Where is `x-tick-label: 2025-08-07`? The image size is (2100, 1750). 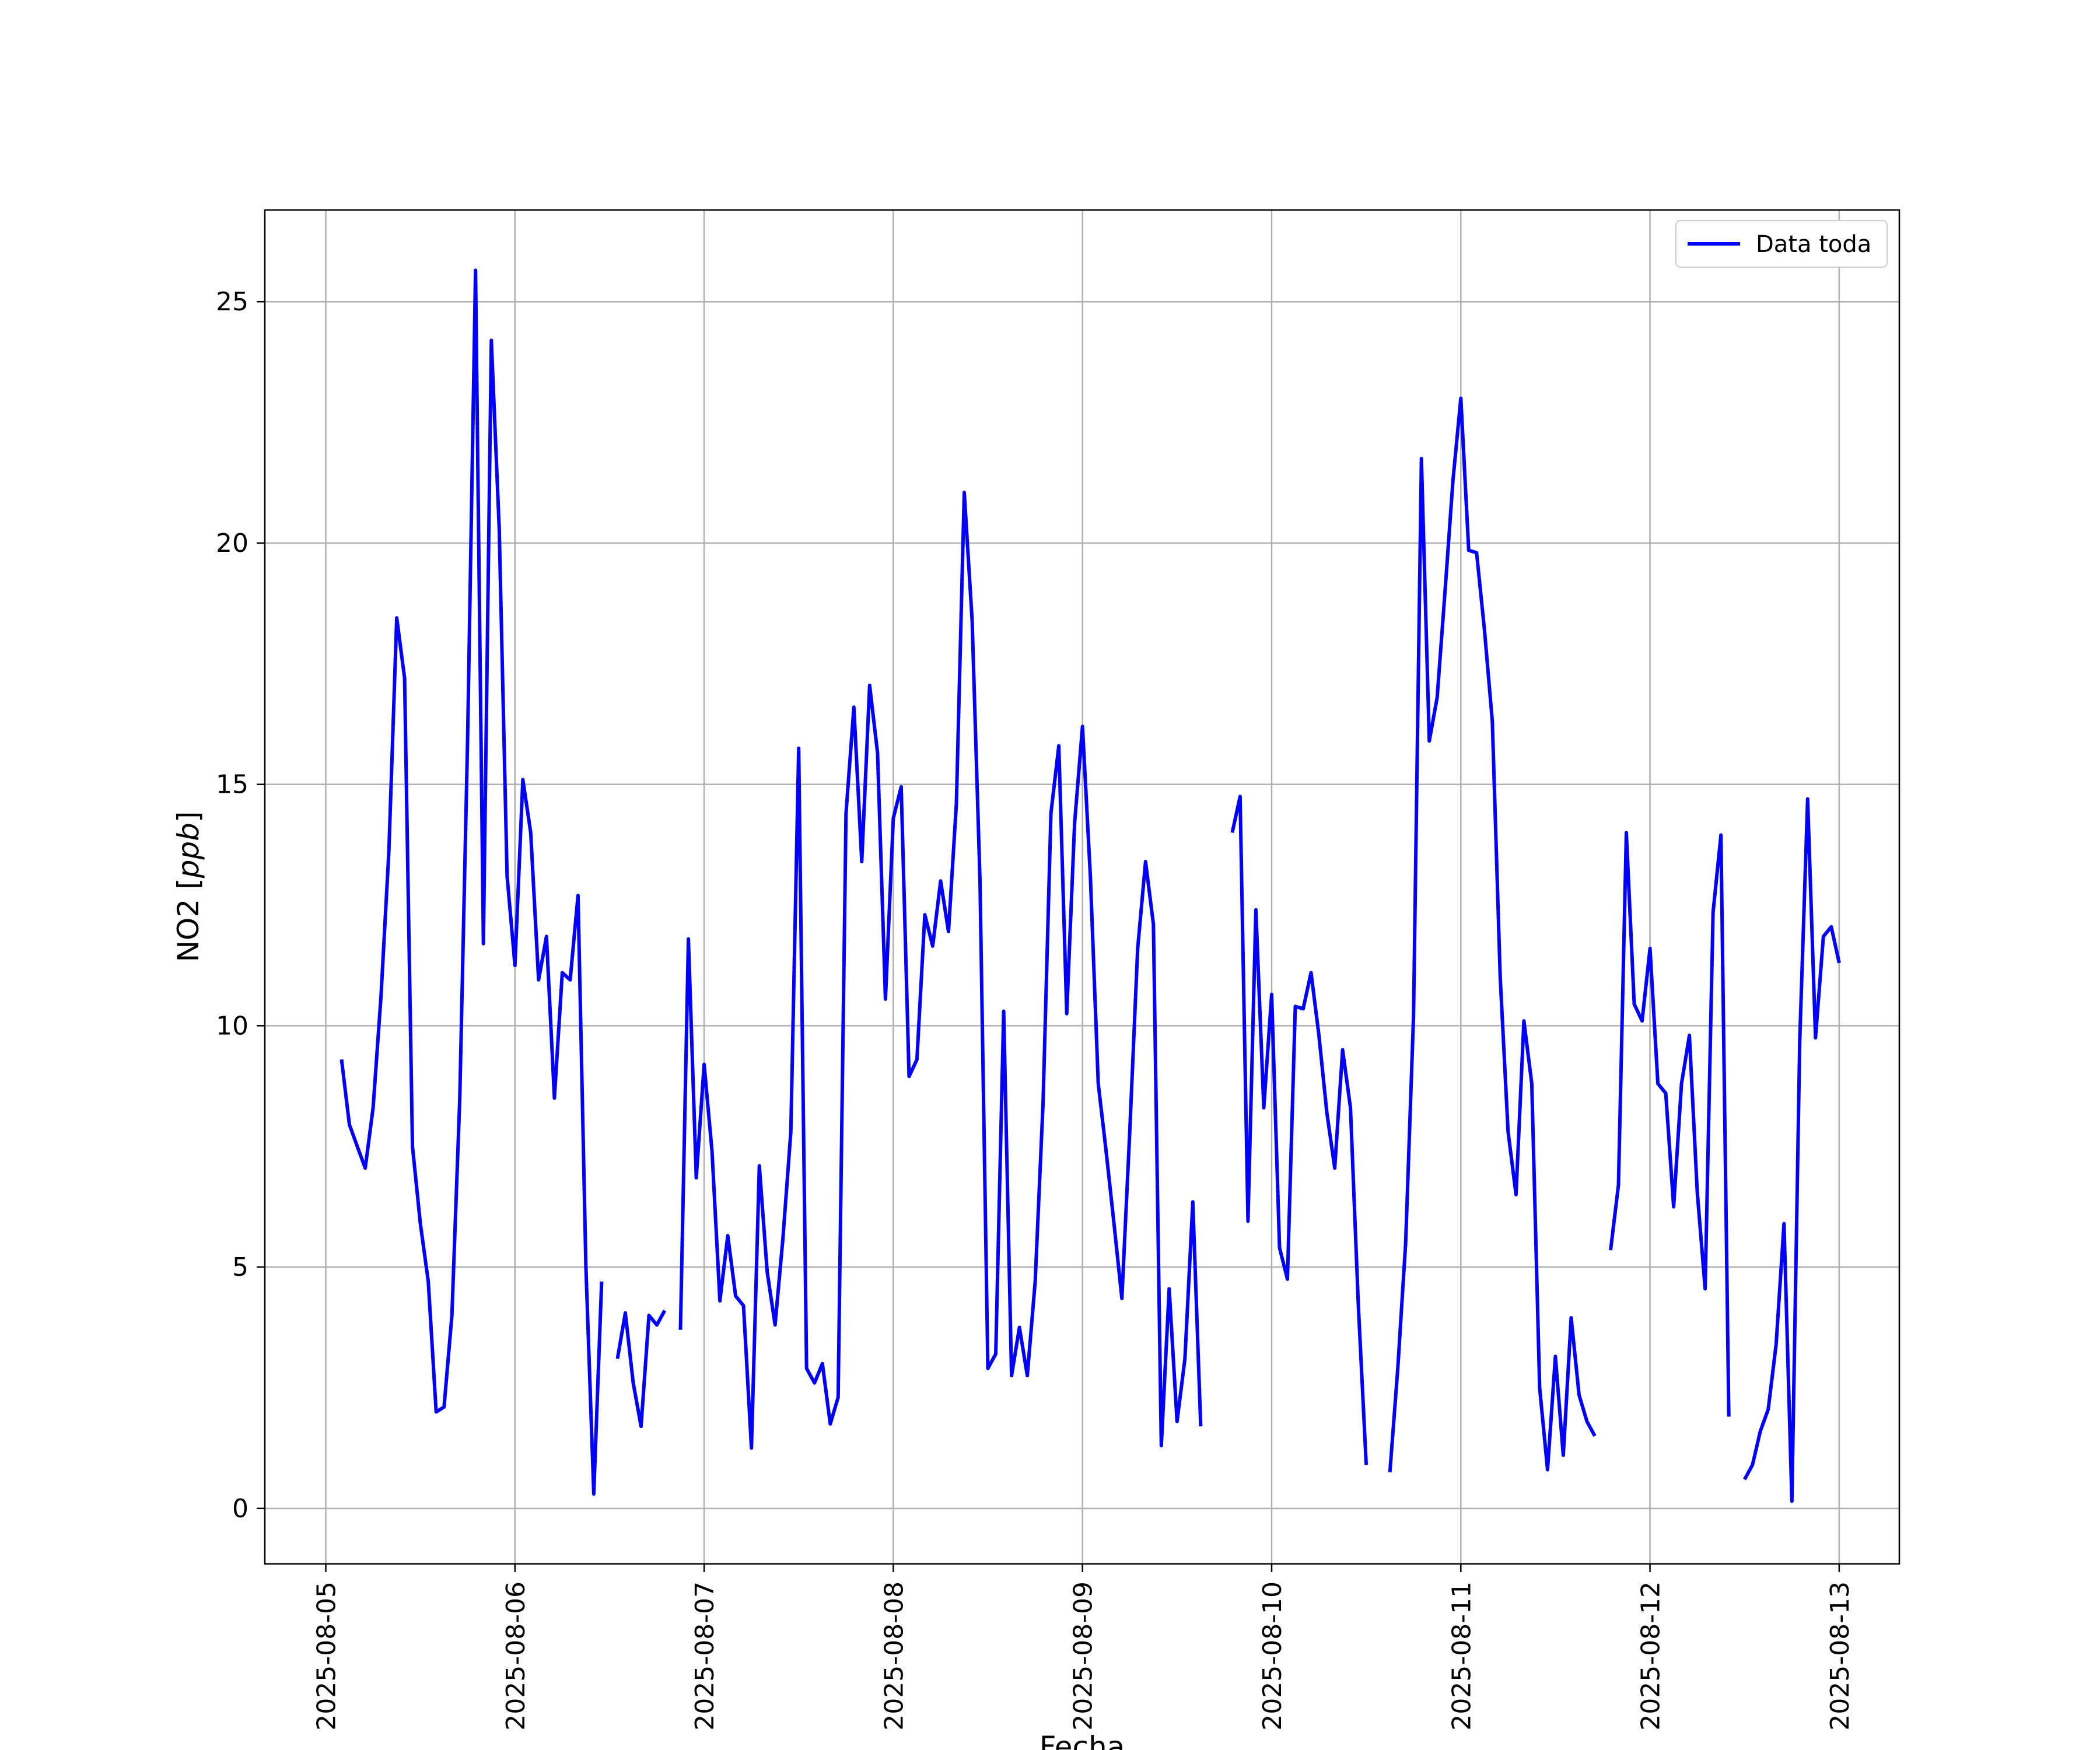
x-tick-label: 2025-08-07 is located at coordinates (705, 1656).